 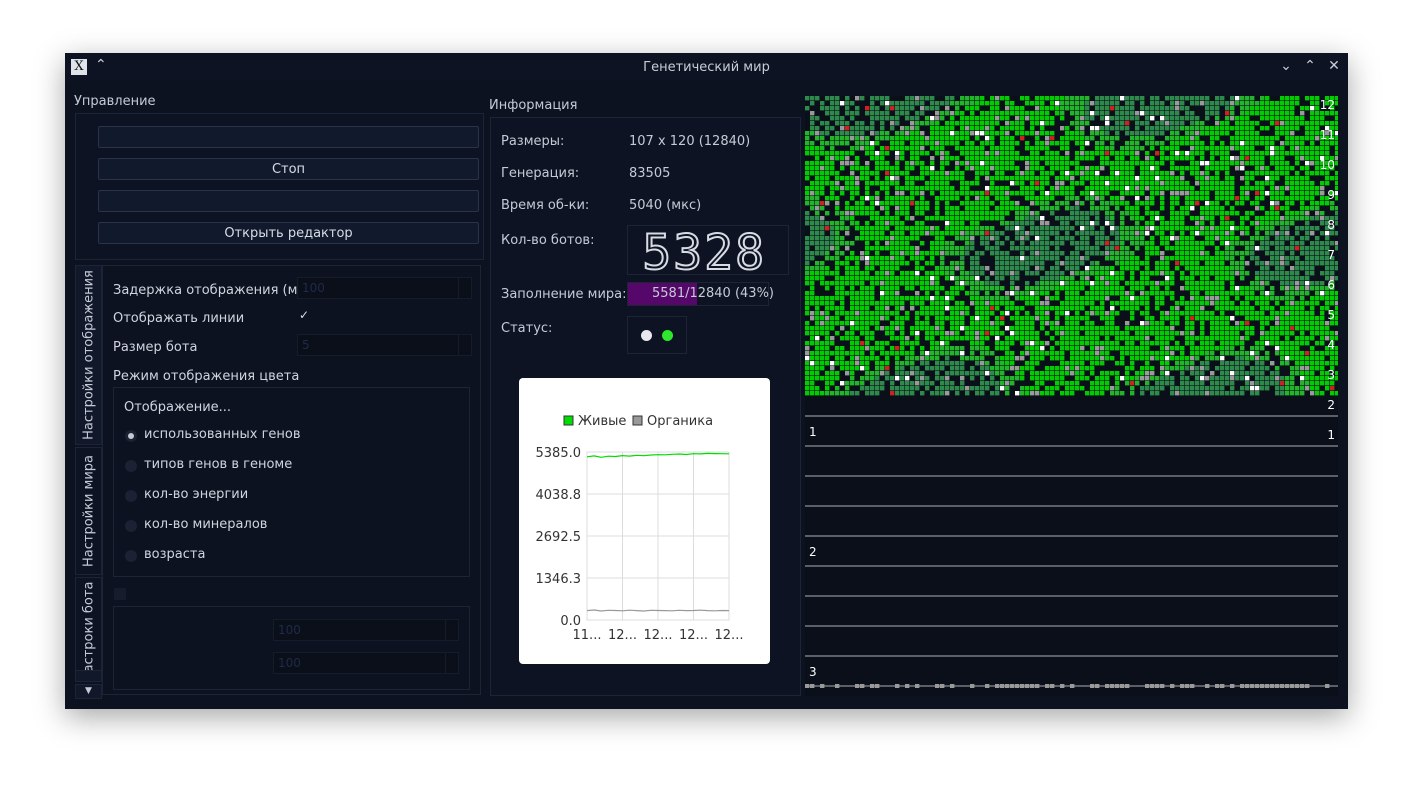 What do you see at coordinates (88, 691) in the screenshot?
I see `tab-scroll-down-button: ▼` at bounding box center [88, 691].